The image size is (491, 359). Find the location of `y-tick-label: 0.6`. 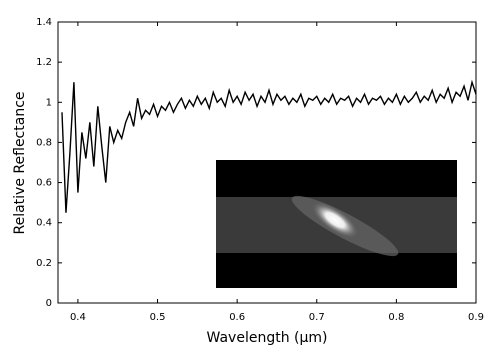

y-tick-label: 0.6 is located at coordinates (44, 183).